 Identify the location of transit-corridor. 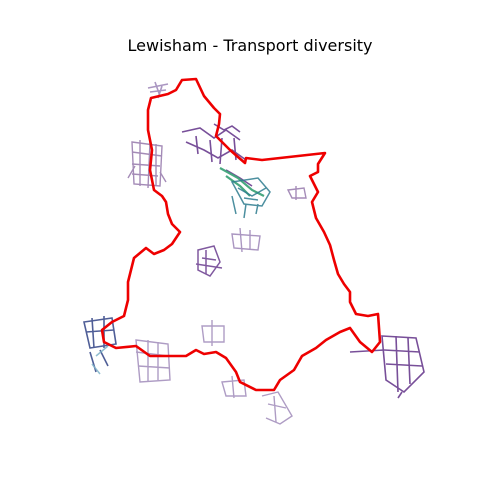
(242, 182).